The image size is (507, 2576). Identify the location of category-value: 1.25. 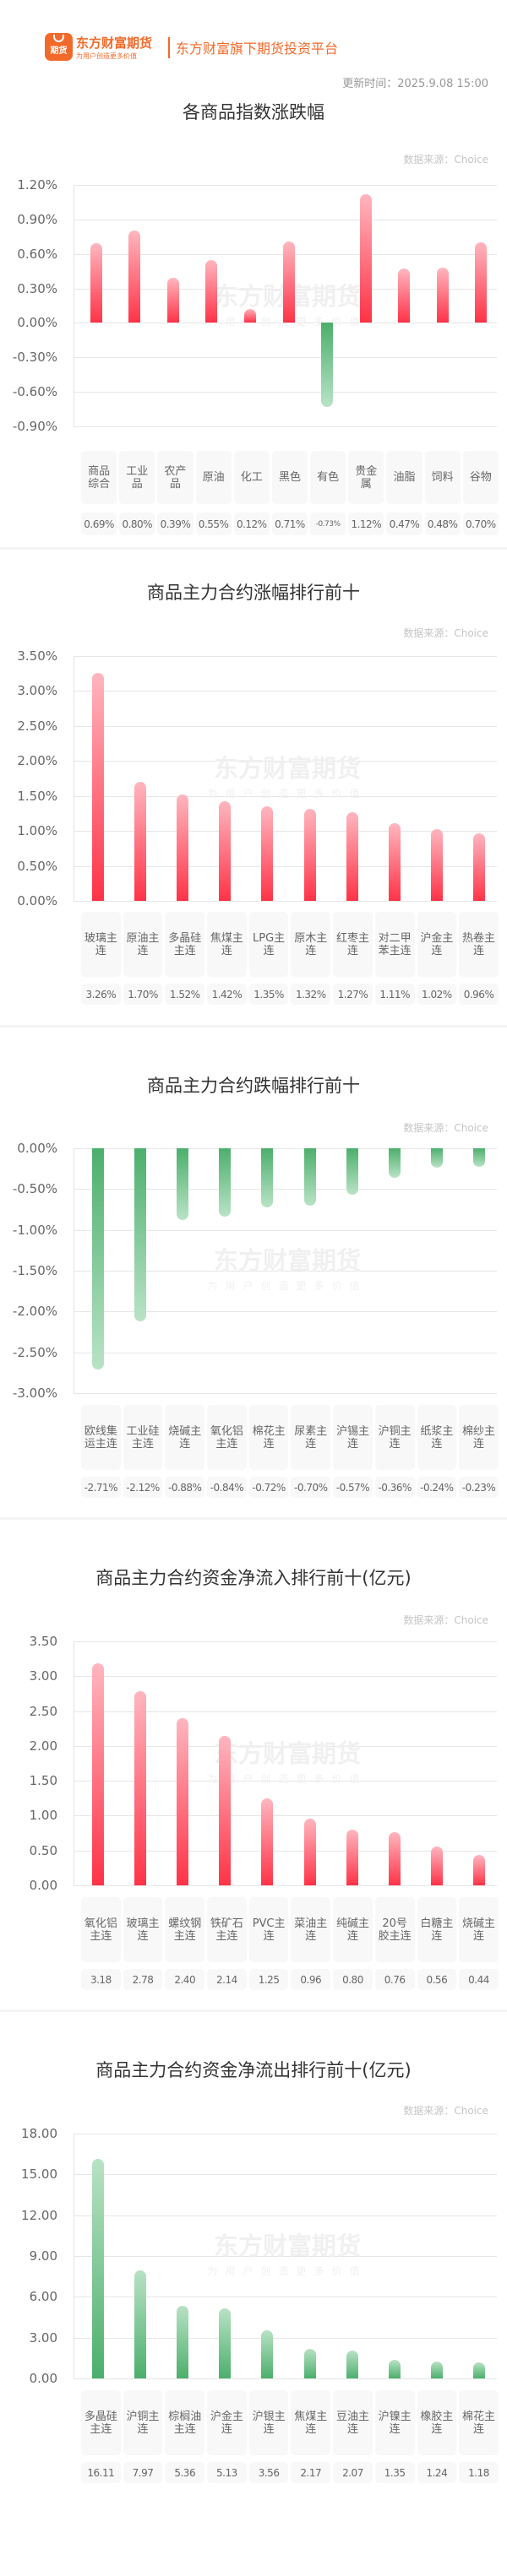
(268, 1979).